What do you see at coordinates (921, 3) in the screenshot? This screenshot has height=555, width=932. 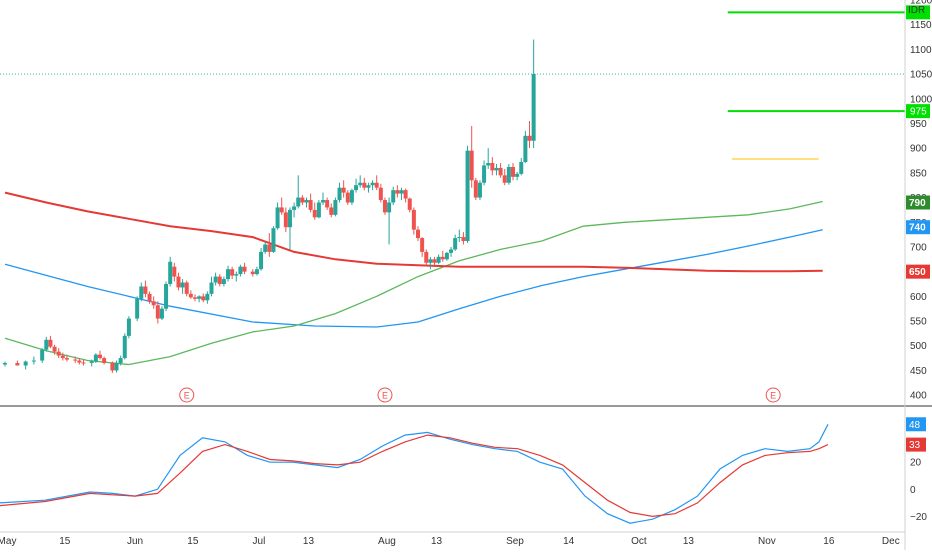 I see `price-tick-label: 1200` at bounding box center [921, 3].